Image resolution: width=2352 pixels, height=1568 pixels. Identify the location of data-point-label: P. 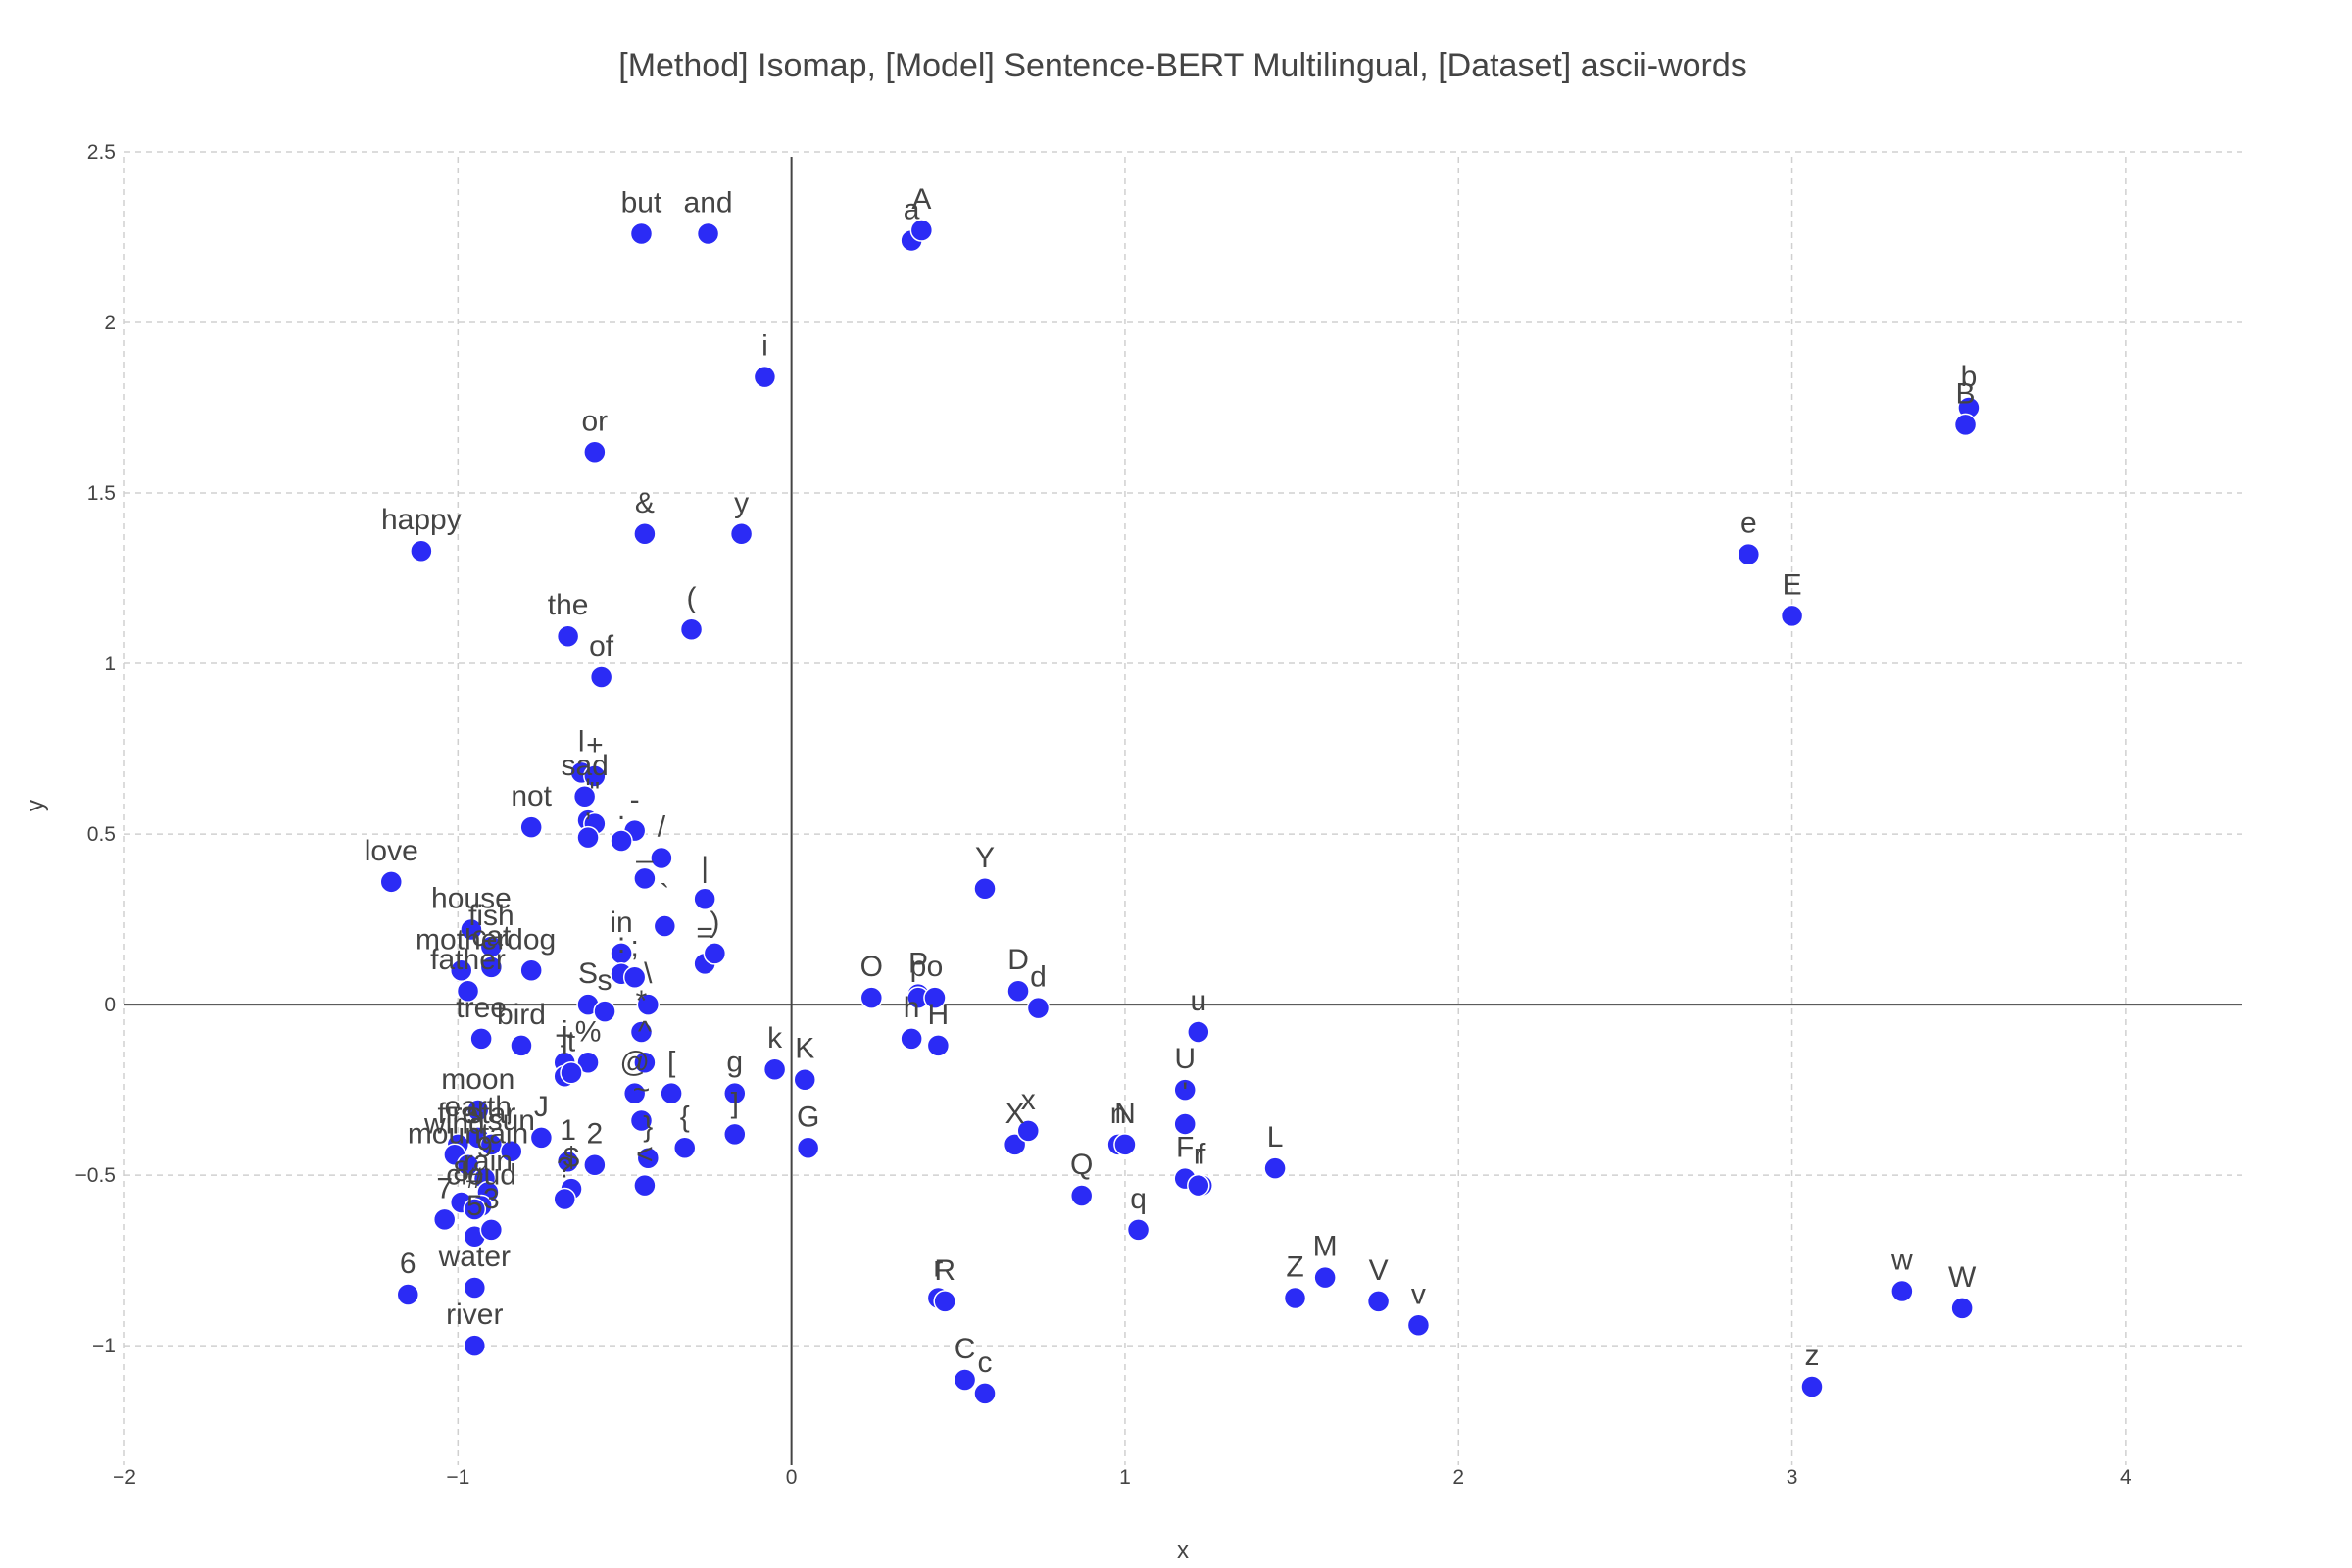
(918, 964).